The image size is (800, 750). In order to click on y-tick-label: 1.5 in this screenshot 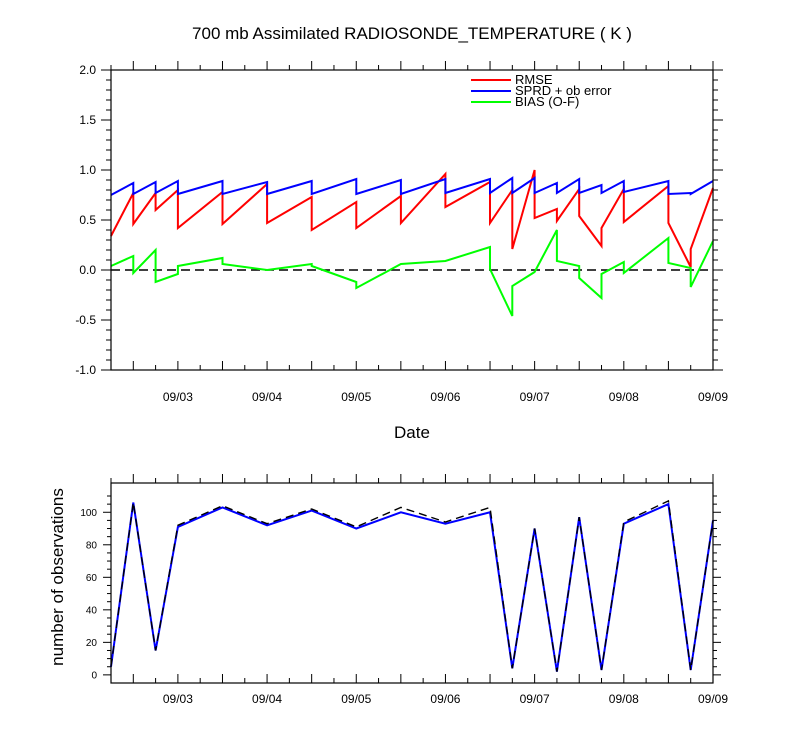, I will do `click(87, 120)`.